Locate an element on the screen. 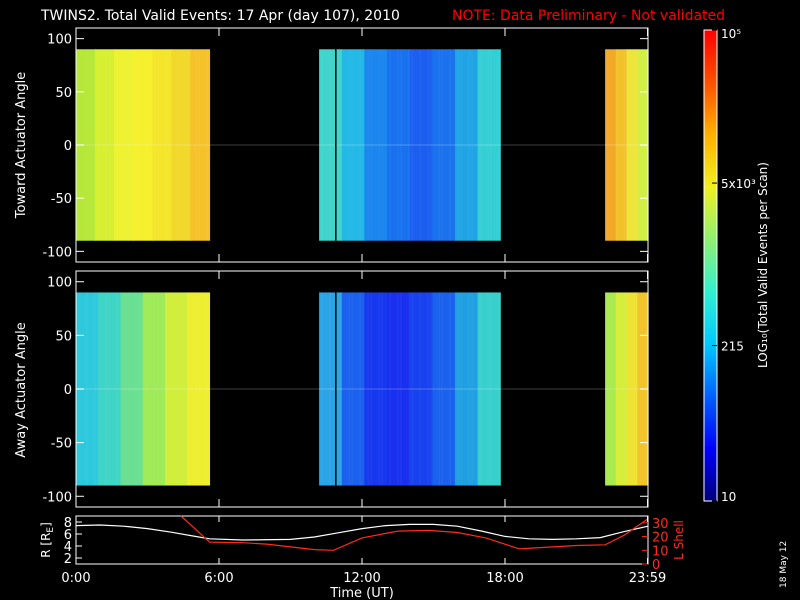 The height and width of the screenshot is (600, 800). colorbar-tick-label: 10⁵ is located at coordinates (731, 34).